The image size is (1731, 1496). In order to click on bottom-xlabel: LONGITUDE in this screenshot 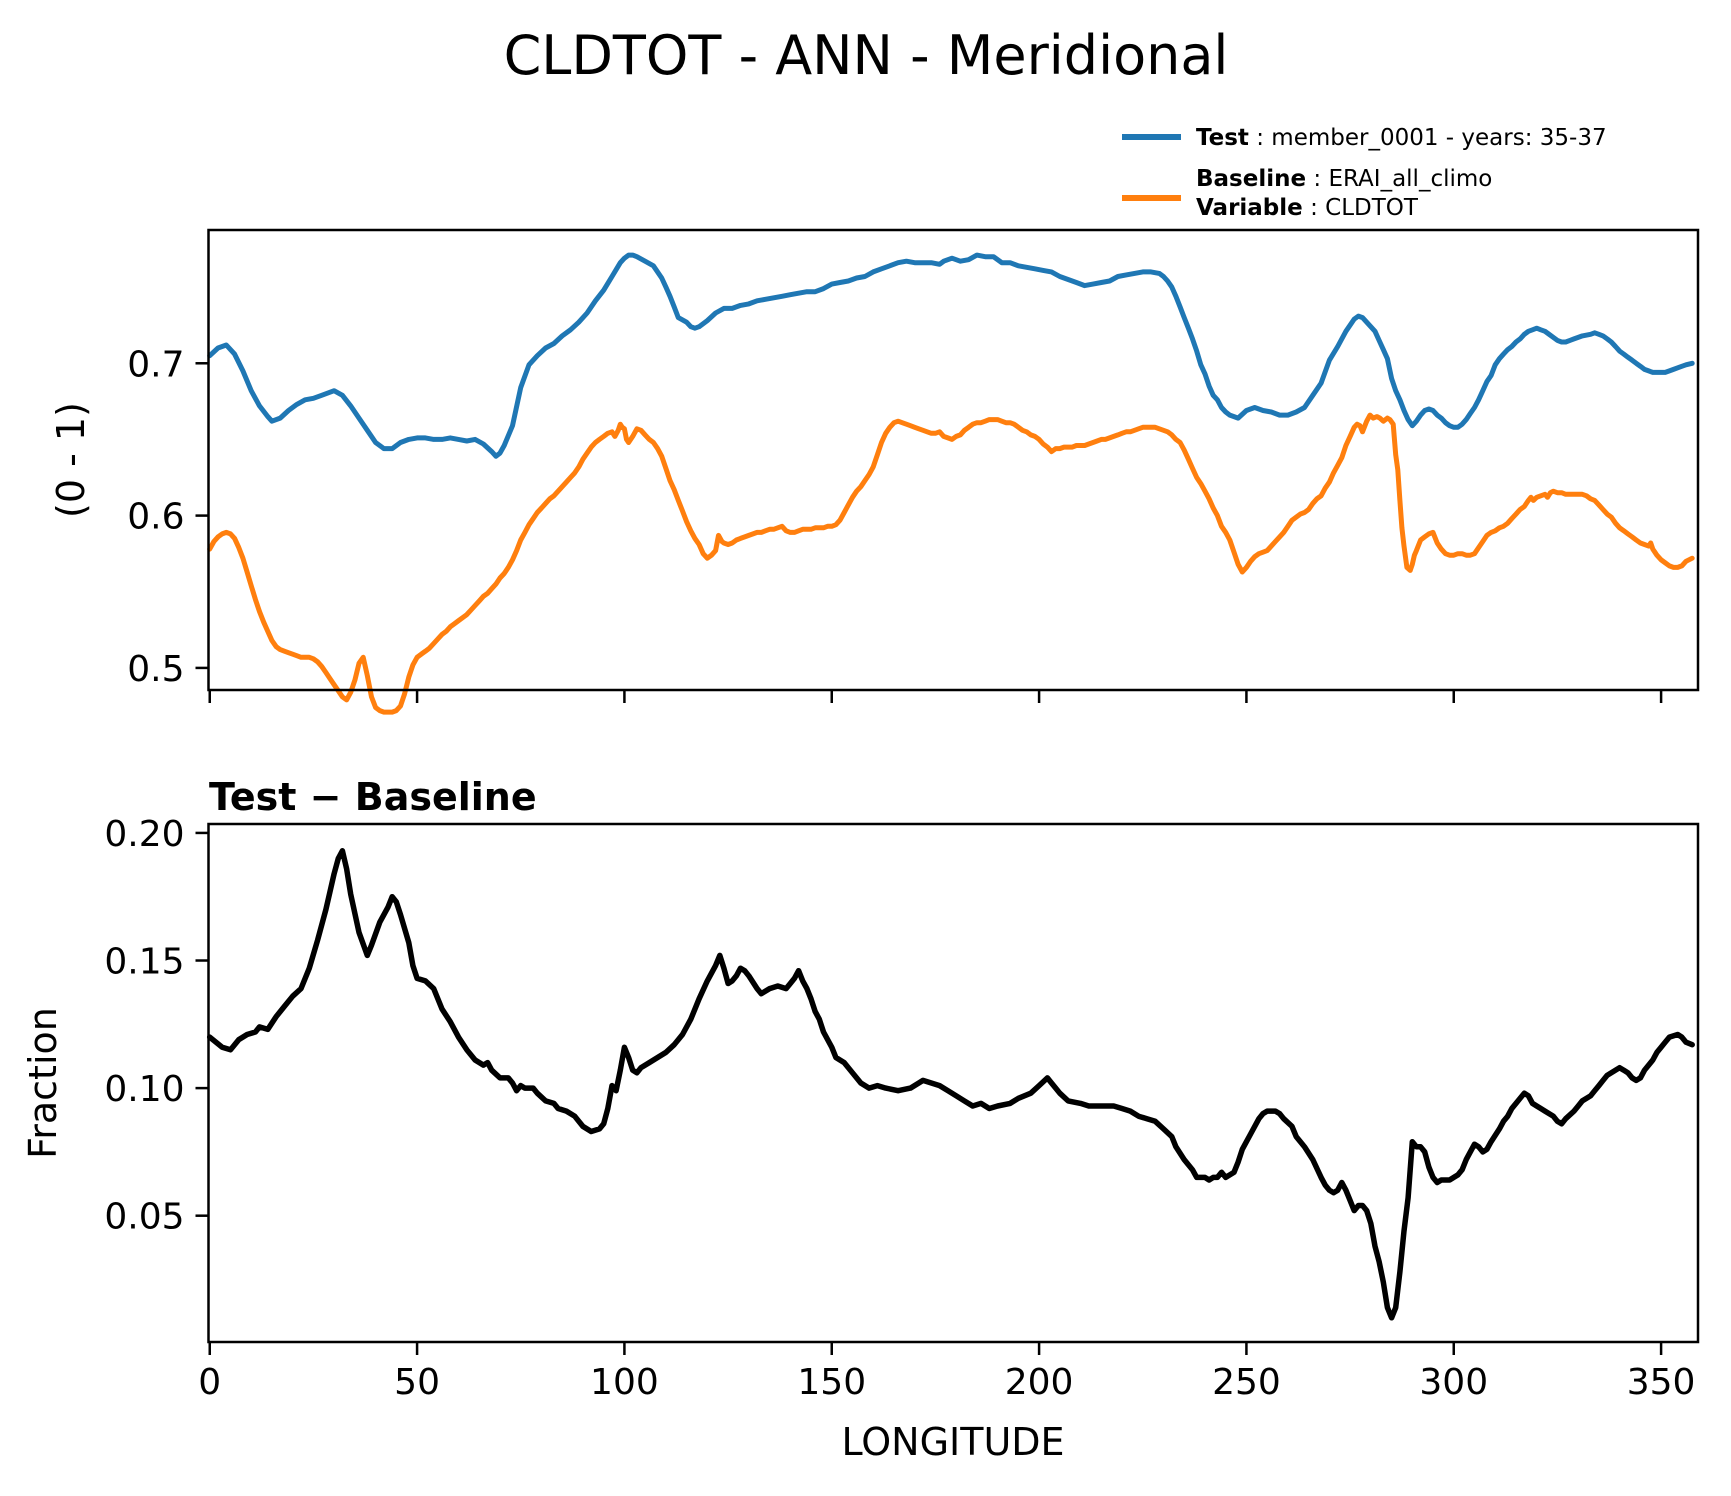, I will do `click(952, 1442)`.